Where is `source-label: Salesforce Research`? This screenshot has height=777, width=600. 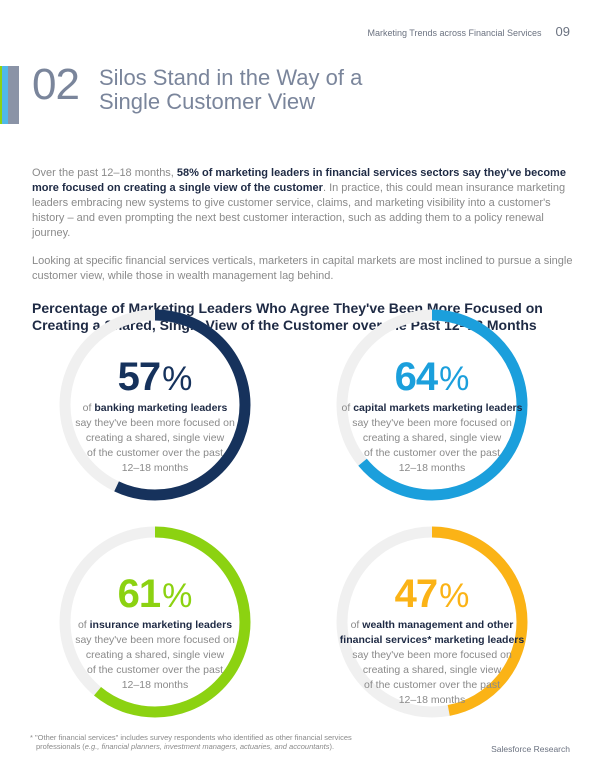
source-label: Salesforce Research is located at coordinates (530, 749).